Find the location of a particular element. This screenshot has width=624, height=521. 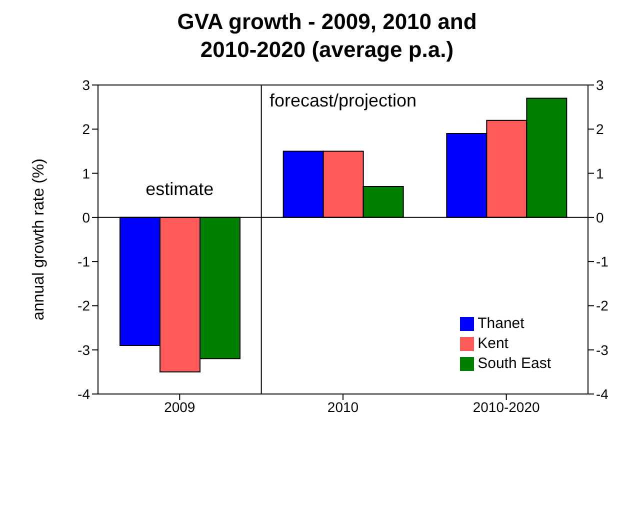

y2-tick-label: 1 is located at coordinates (600, 173).